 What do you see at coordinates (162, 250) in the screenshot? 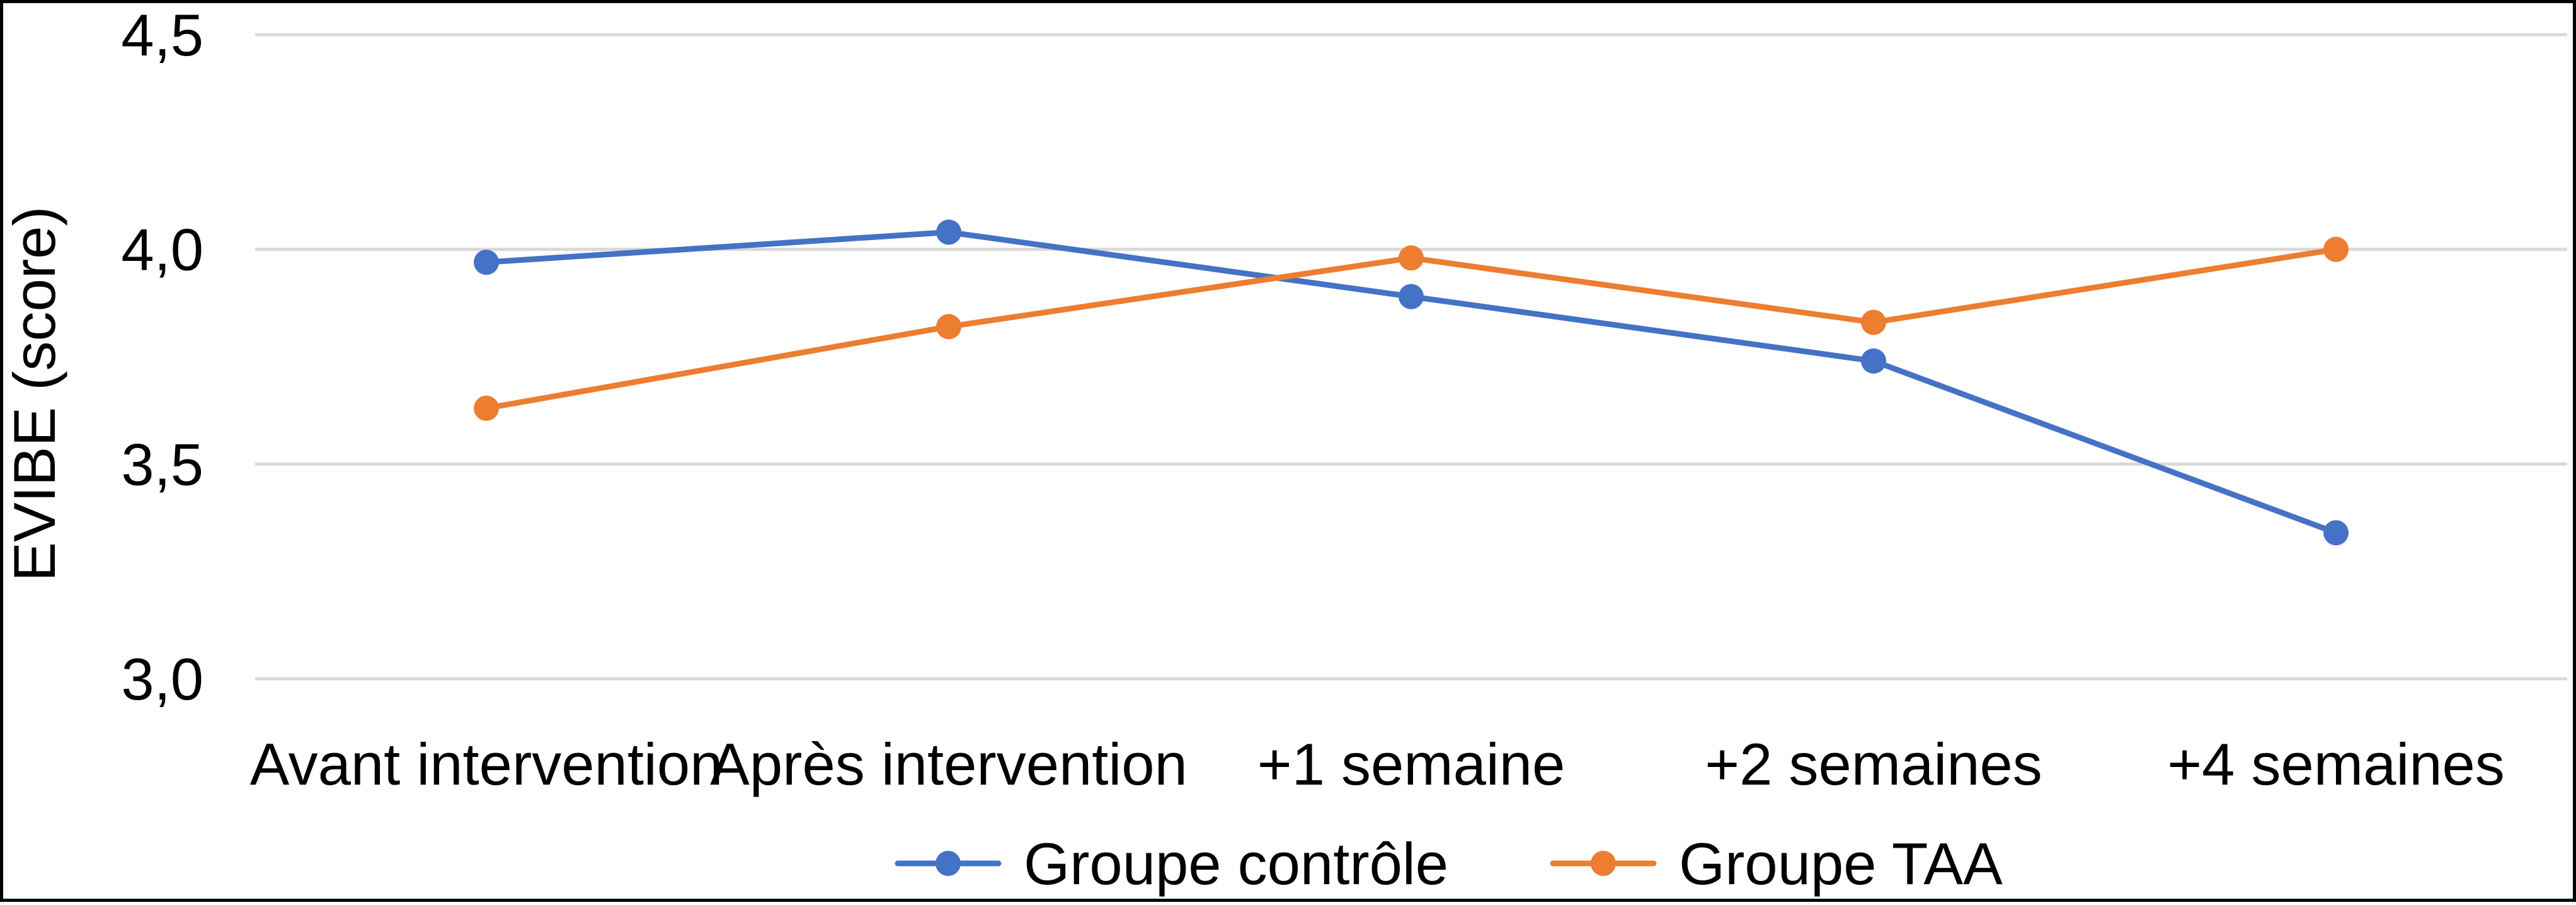
I see `y-tick-label: 4,0` at bounding box center [162, 250].